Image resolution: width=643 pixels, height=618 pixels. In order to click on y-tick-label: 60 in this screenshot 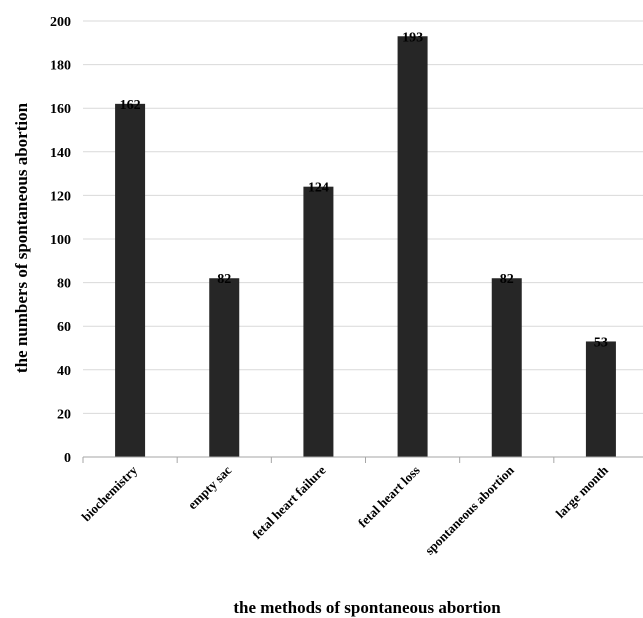, I will do `click(64, 327)`.